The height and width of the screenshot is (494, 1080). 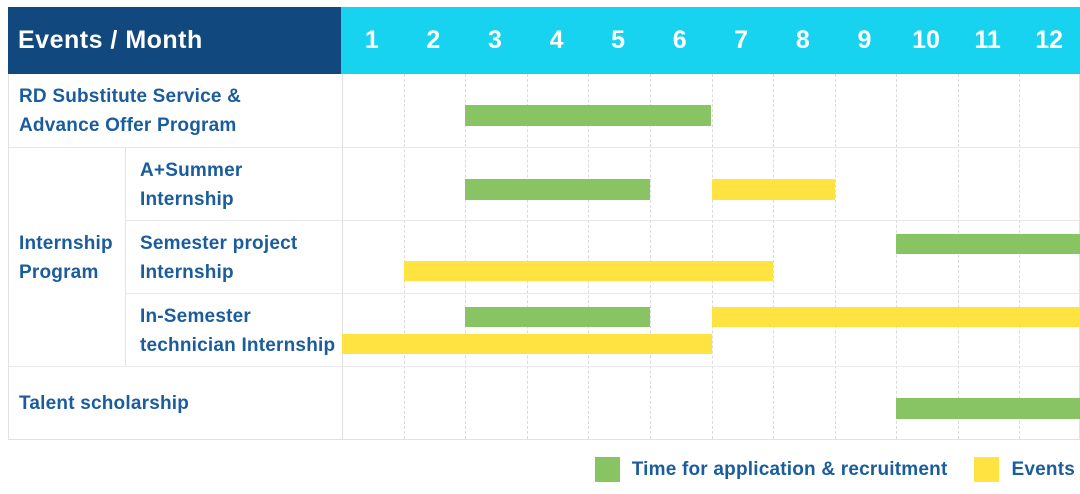 I want to click on month-label: 4, so click(x=556, y=40).